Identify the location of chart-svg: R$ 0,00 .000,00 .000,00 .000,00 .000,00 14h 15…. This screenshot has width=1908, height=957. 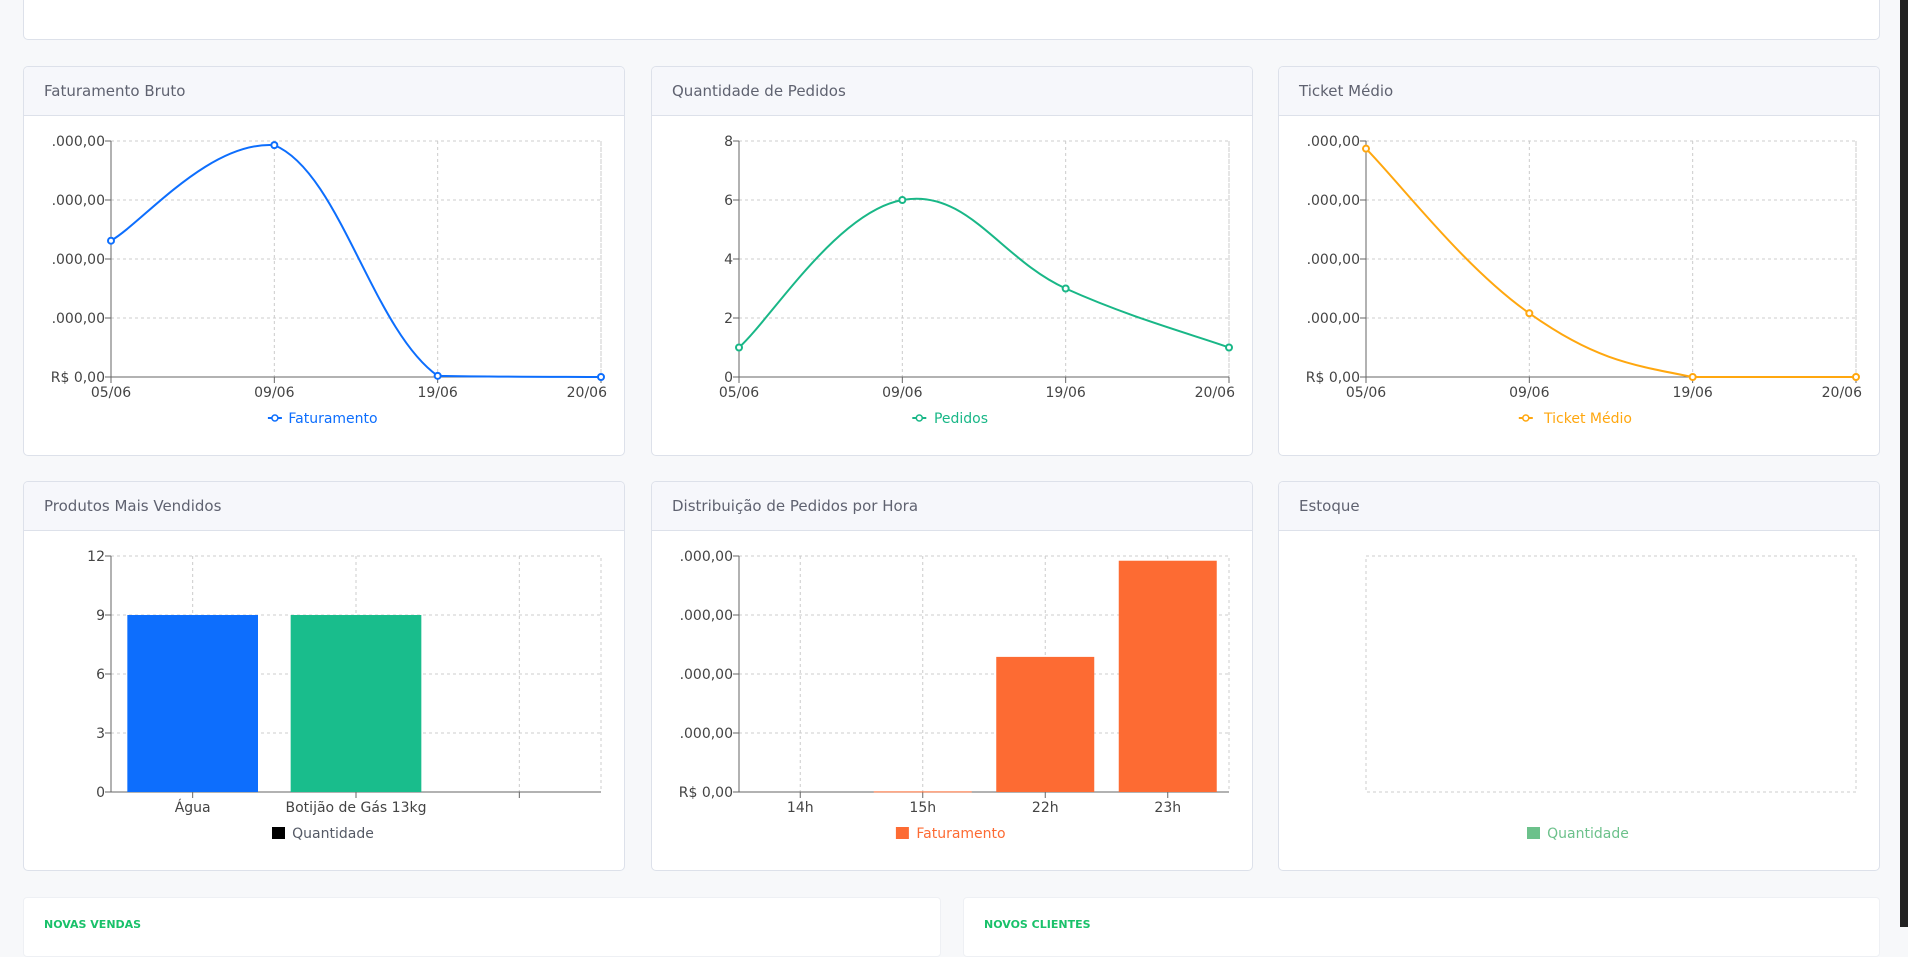
(954, 695).